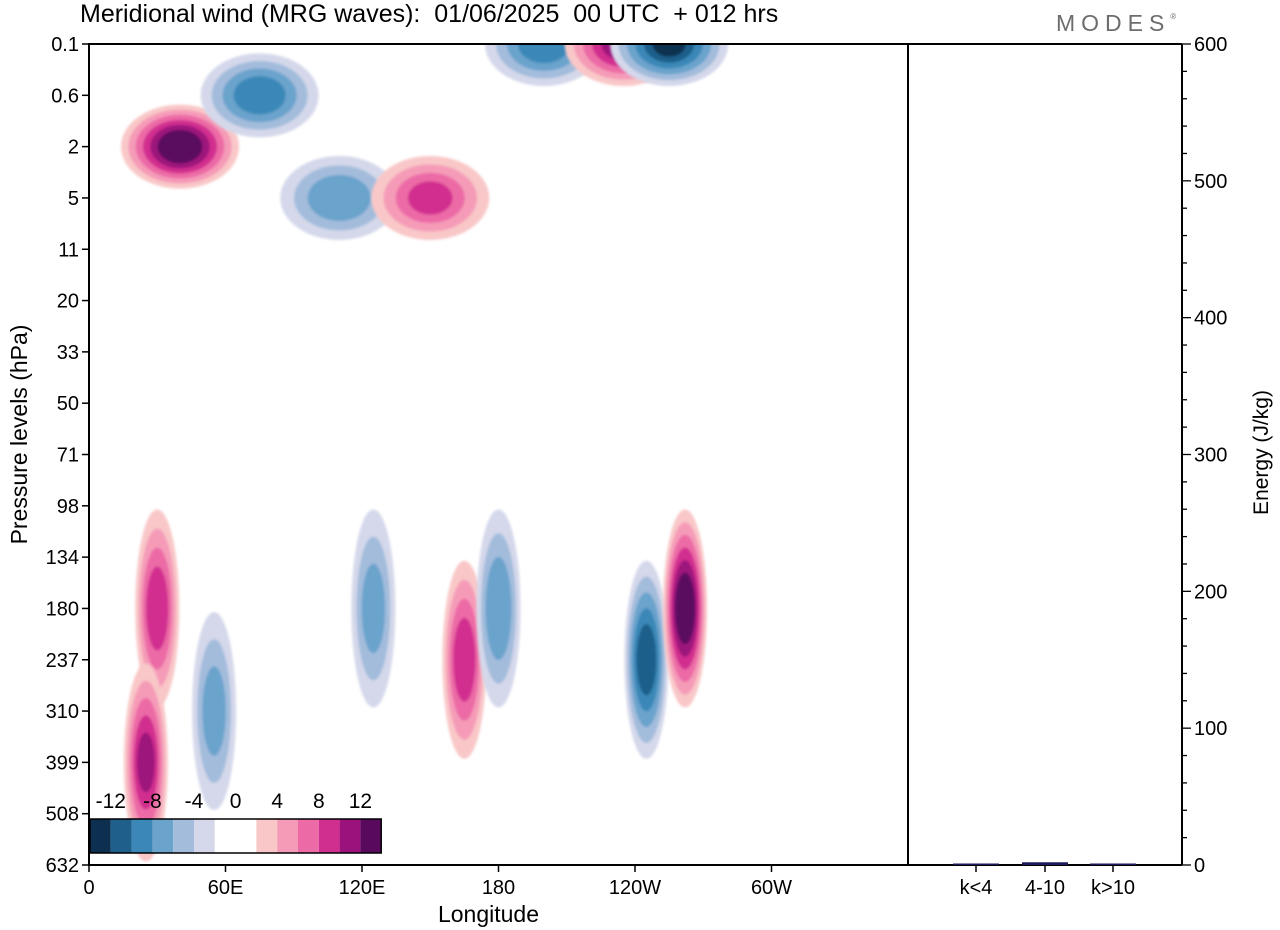  What do you see at coordinates (152, 801) in the screenshot?
I see `colorbar-label: -8` at bounding box center [152, 801].